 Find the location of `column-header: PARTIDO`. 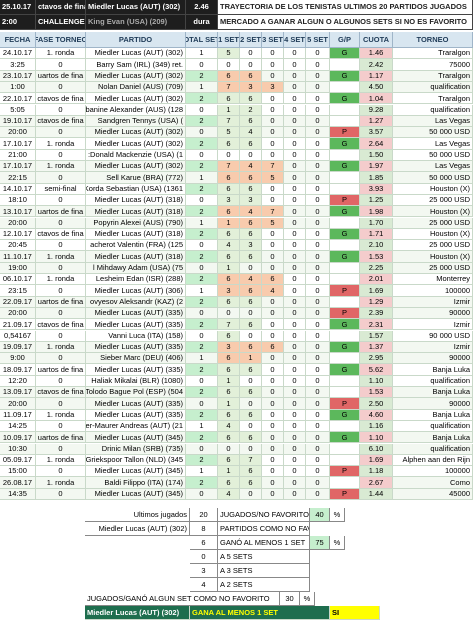

column-header: PARTIDO is located at coordinates (136, 40).